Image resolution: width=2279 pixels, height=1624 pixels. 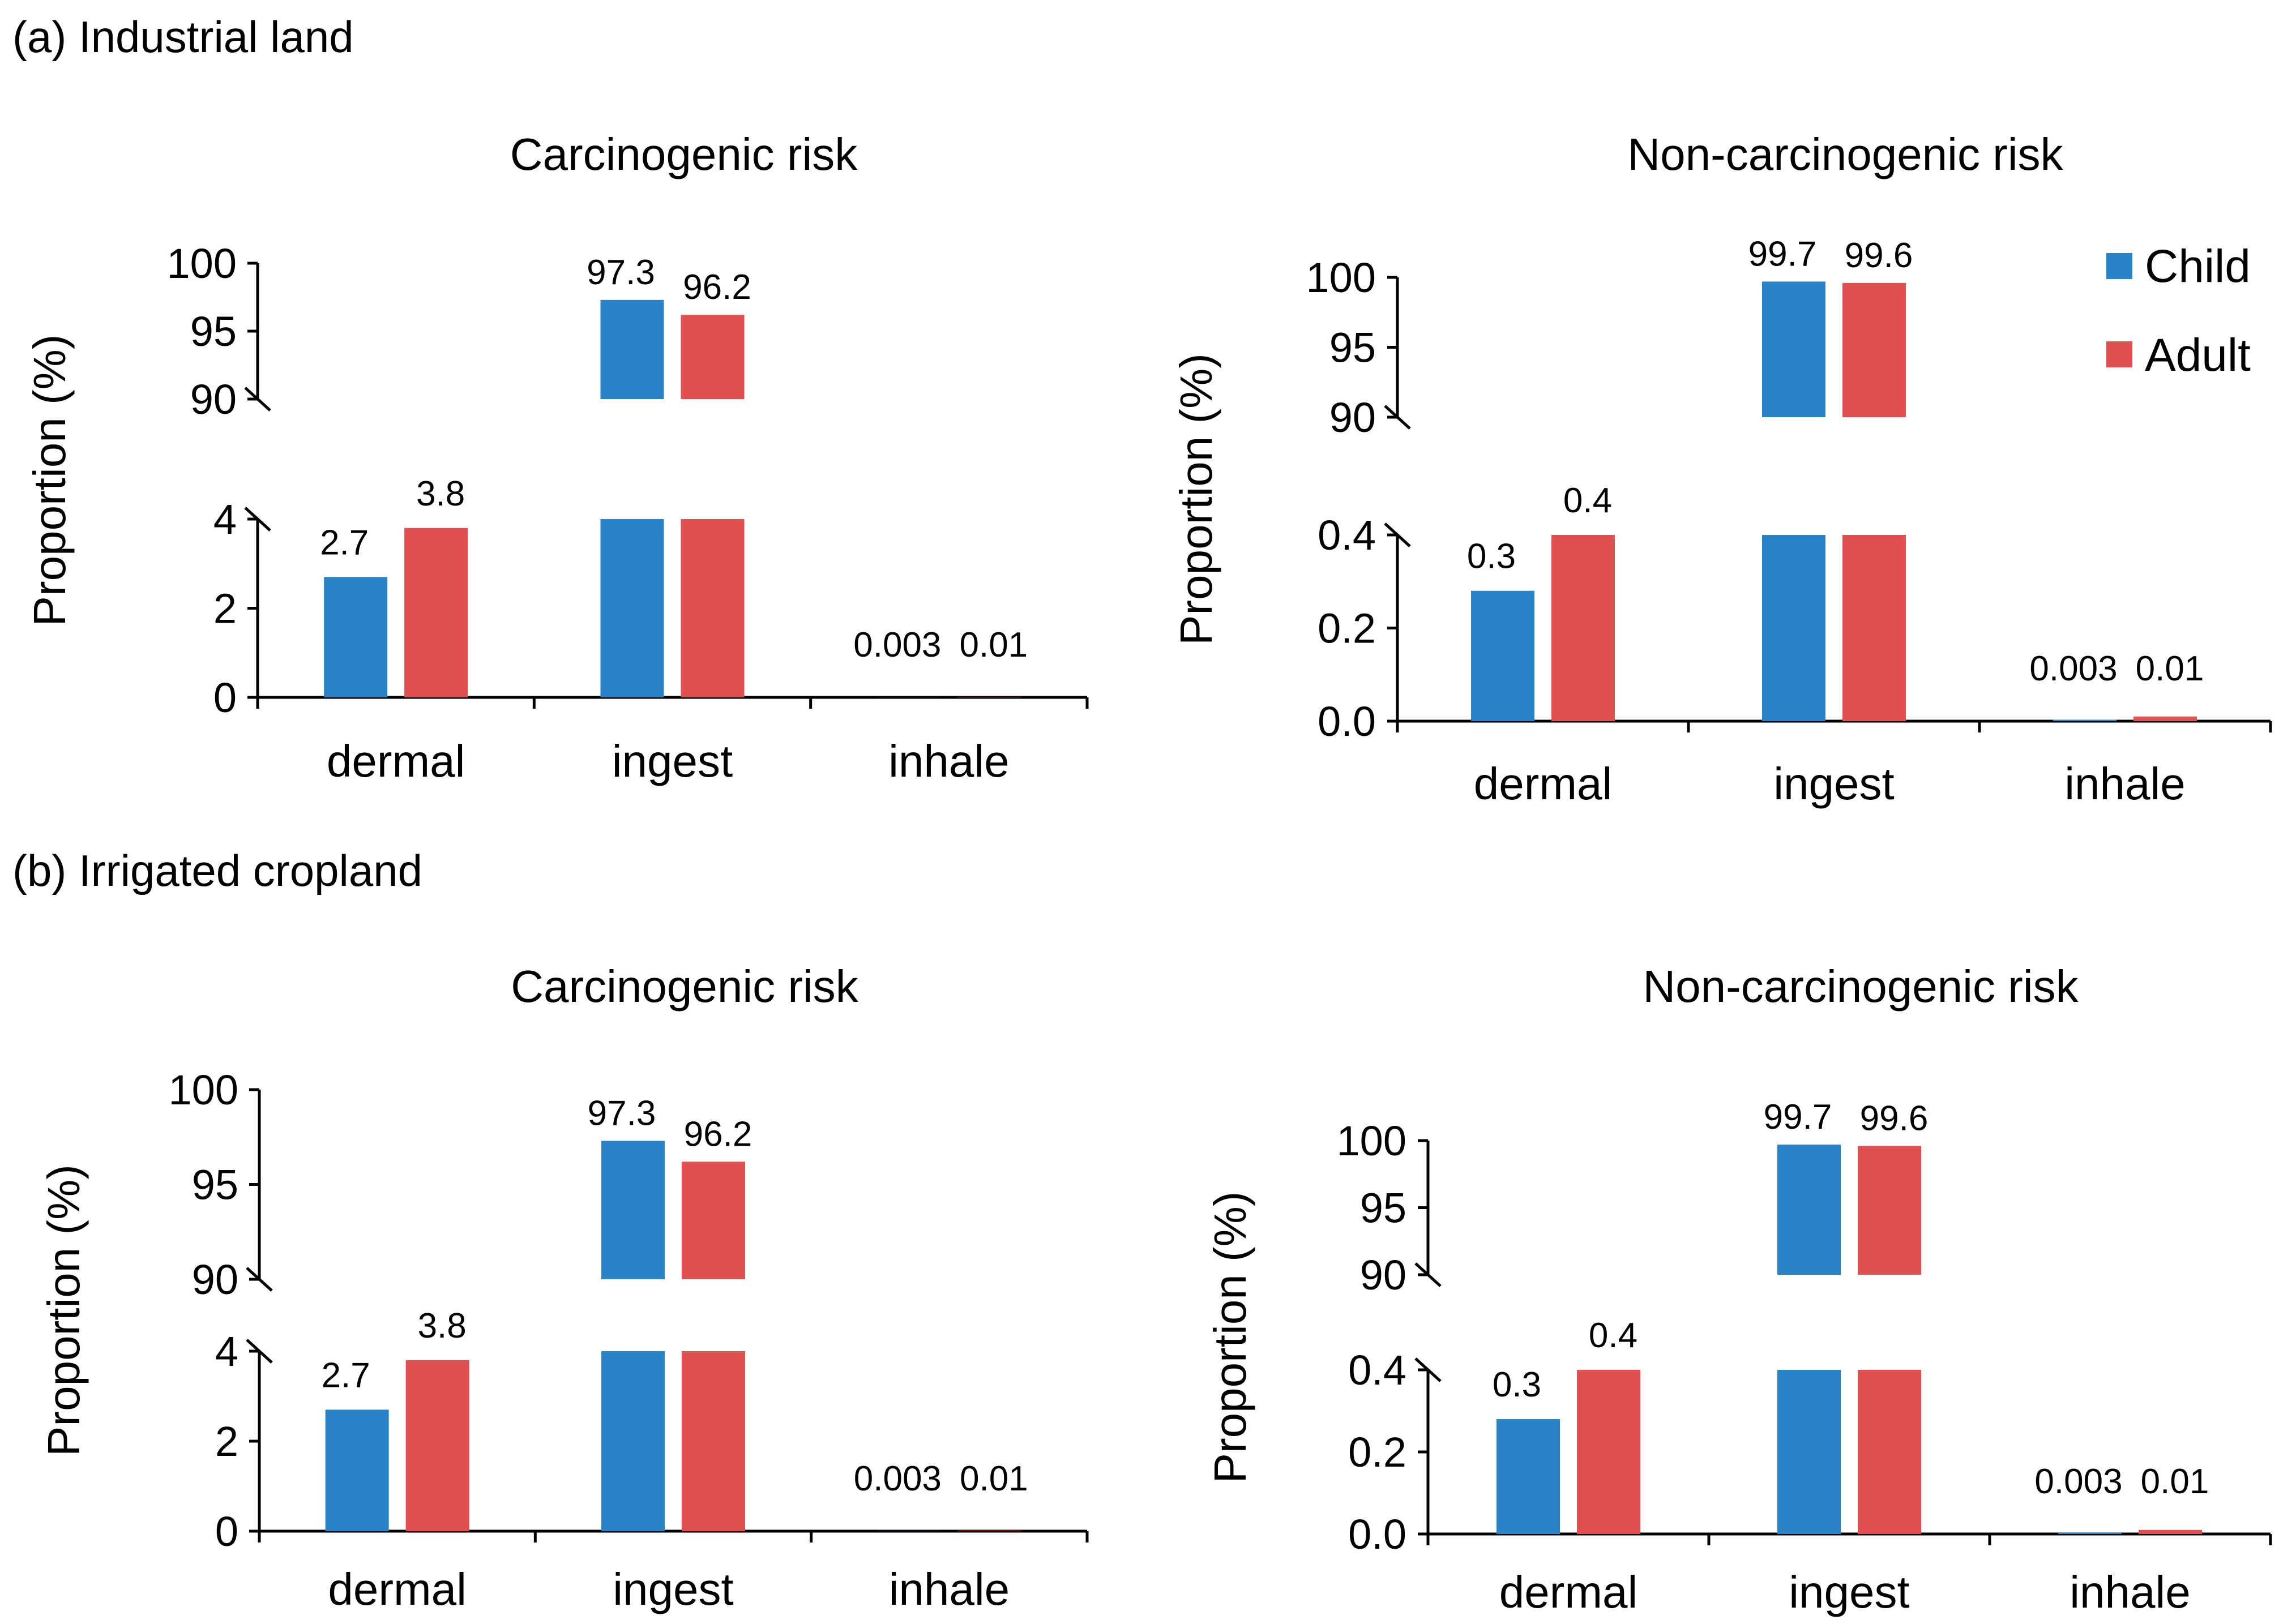 I want to click on legend: Child Adult, so click(x=2178, y=311).